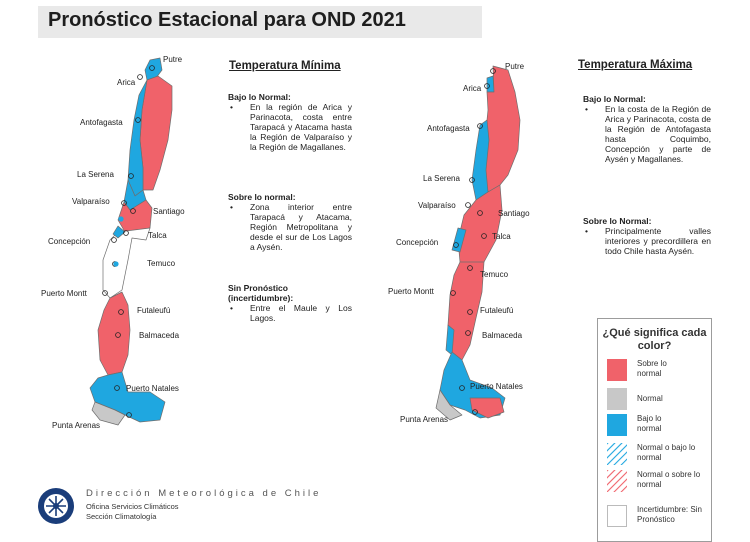 Image resolution: width=750 pixels, height=542 pixels. What do you see at coordinates (649, 423) in the screenshot?
I see `legend-label: Bajo lo normal` at bounding box center [649, 423].